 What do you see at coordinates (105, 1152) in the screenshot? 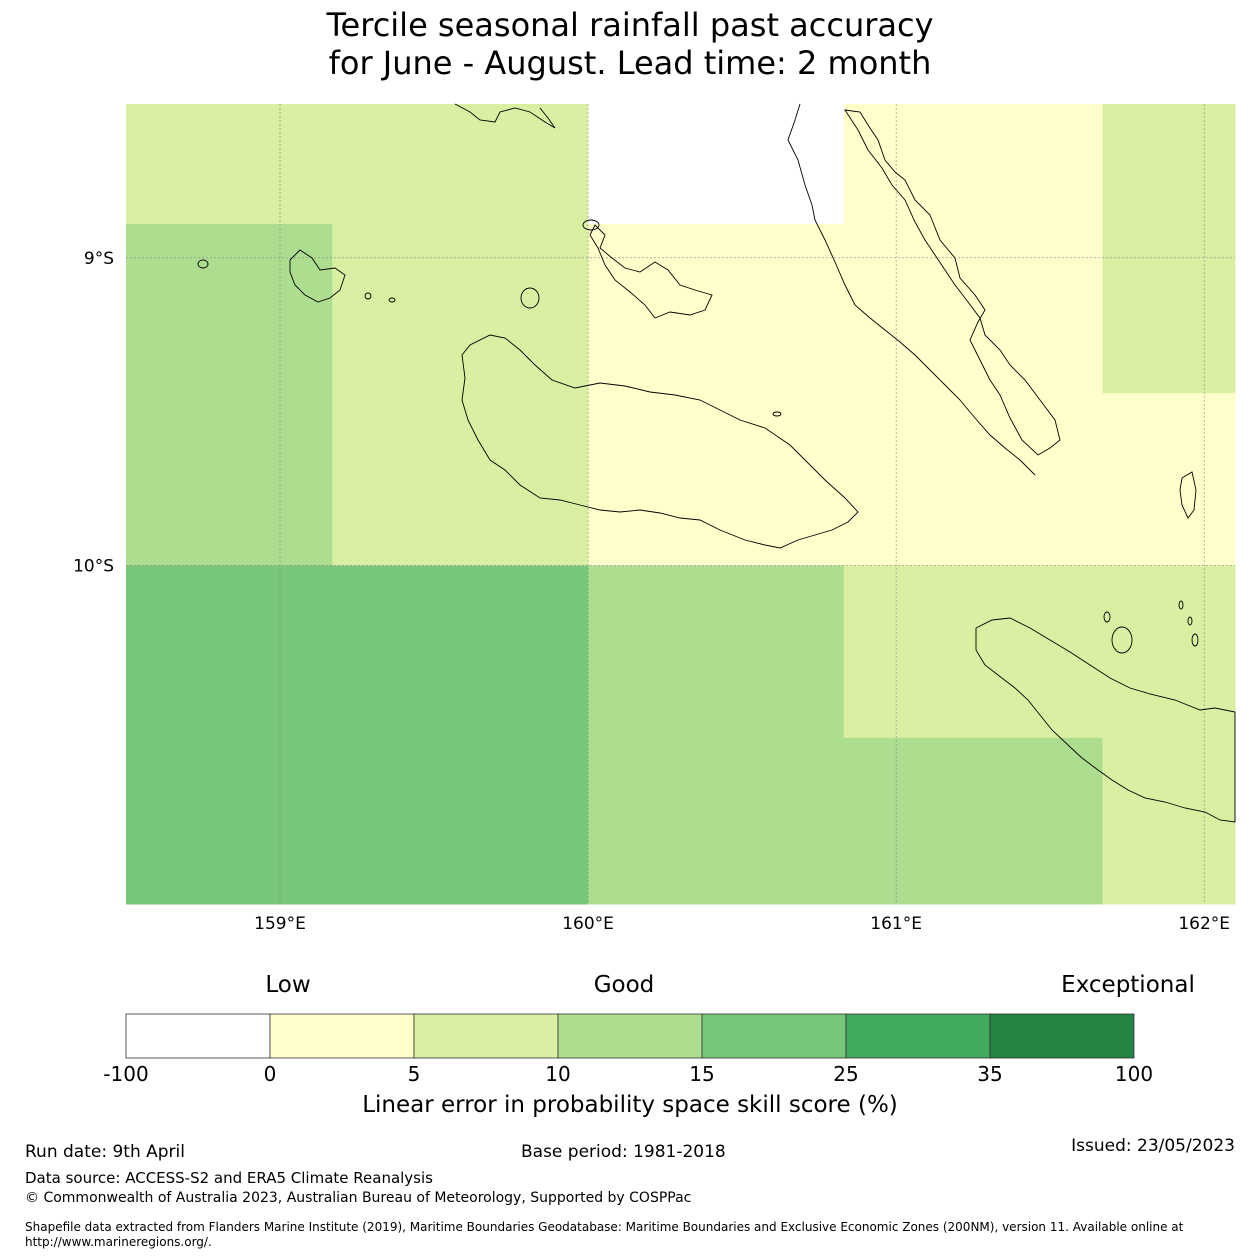
I see `run-date: Run date: 9th April` at bounding box center [105, 1152].